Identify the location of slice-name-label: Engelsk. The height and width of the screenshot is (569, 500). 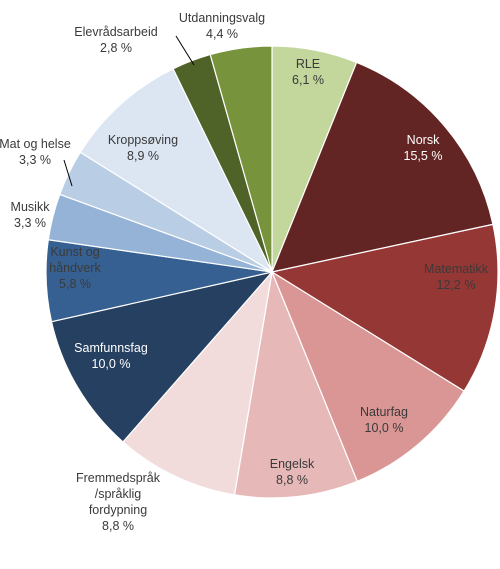
(292, 464).